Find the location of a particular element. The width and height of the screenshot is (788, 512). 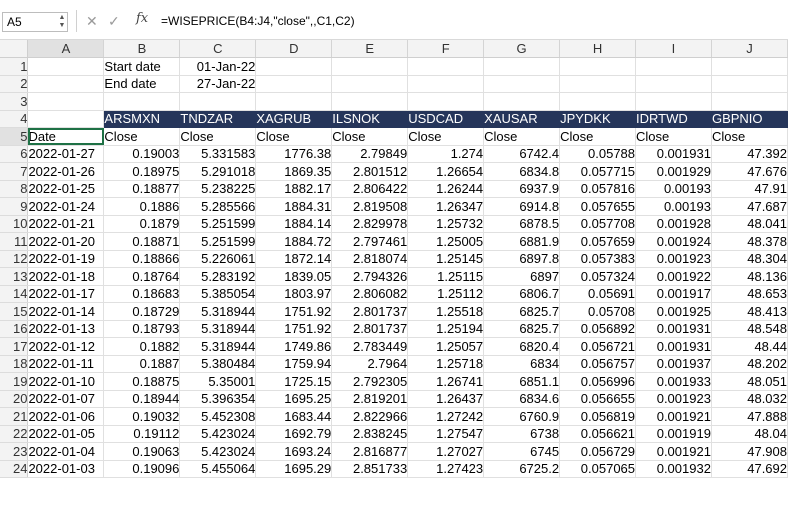

column-header-c: C is located at coordinates (218, 49).